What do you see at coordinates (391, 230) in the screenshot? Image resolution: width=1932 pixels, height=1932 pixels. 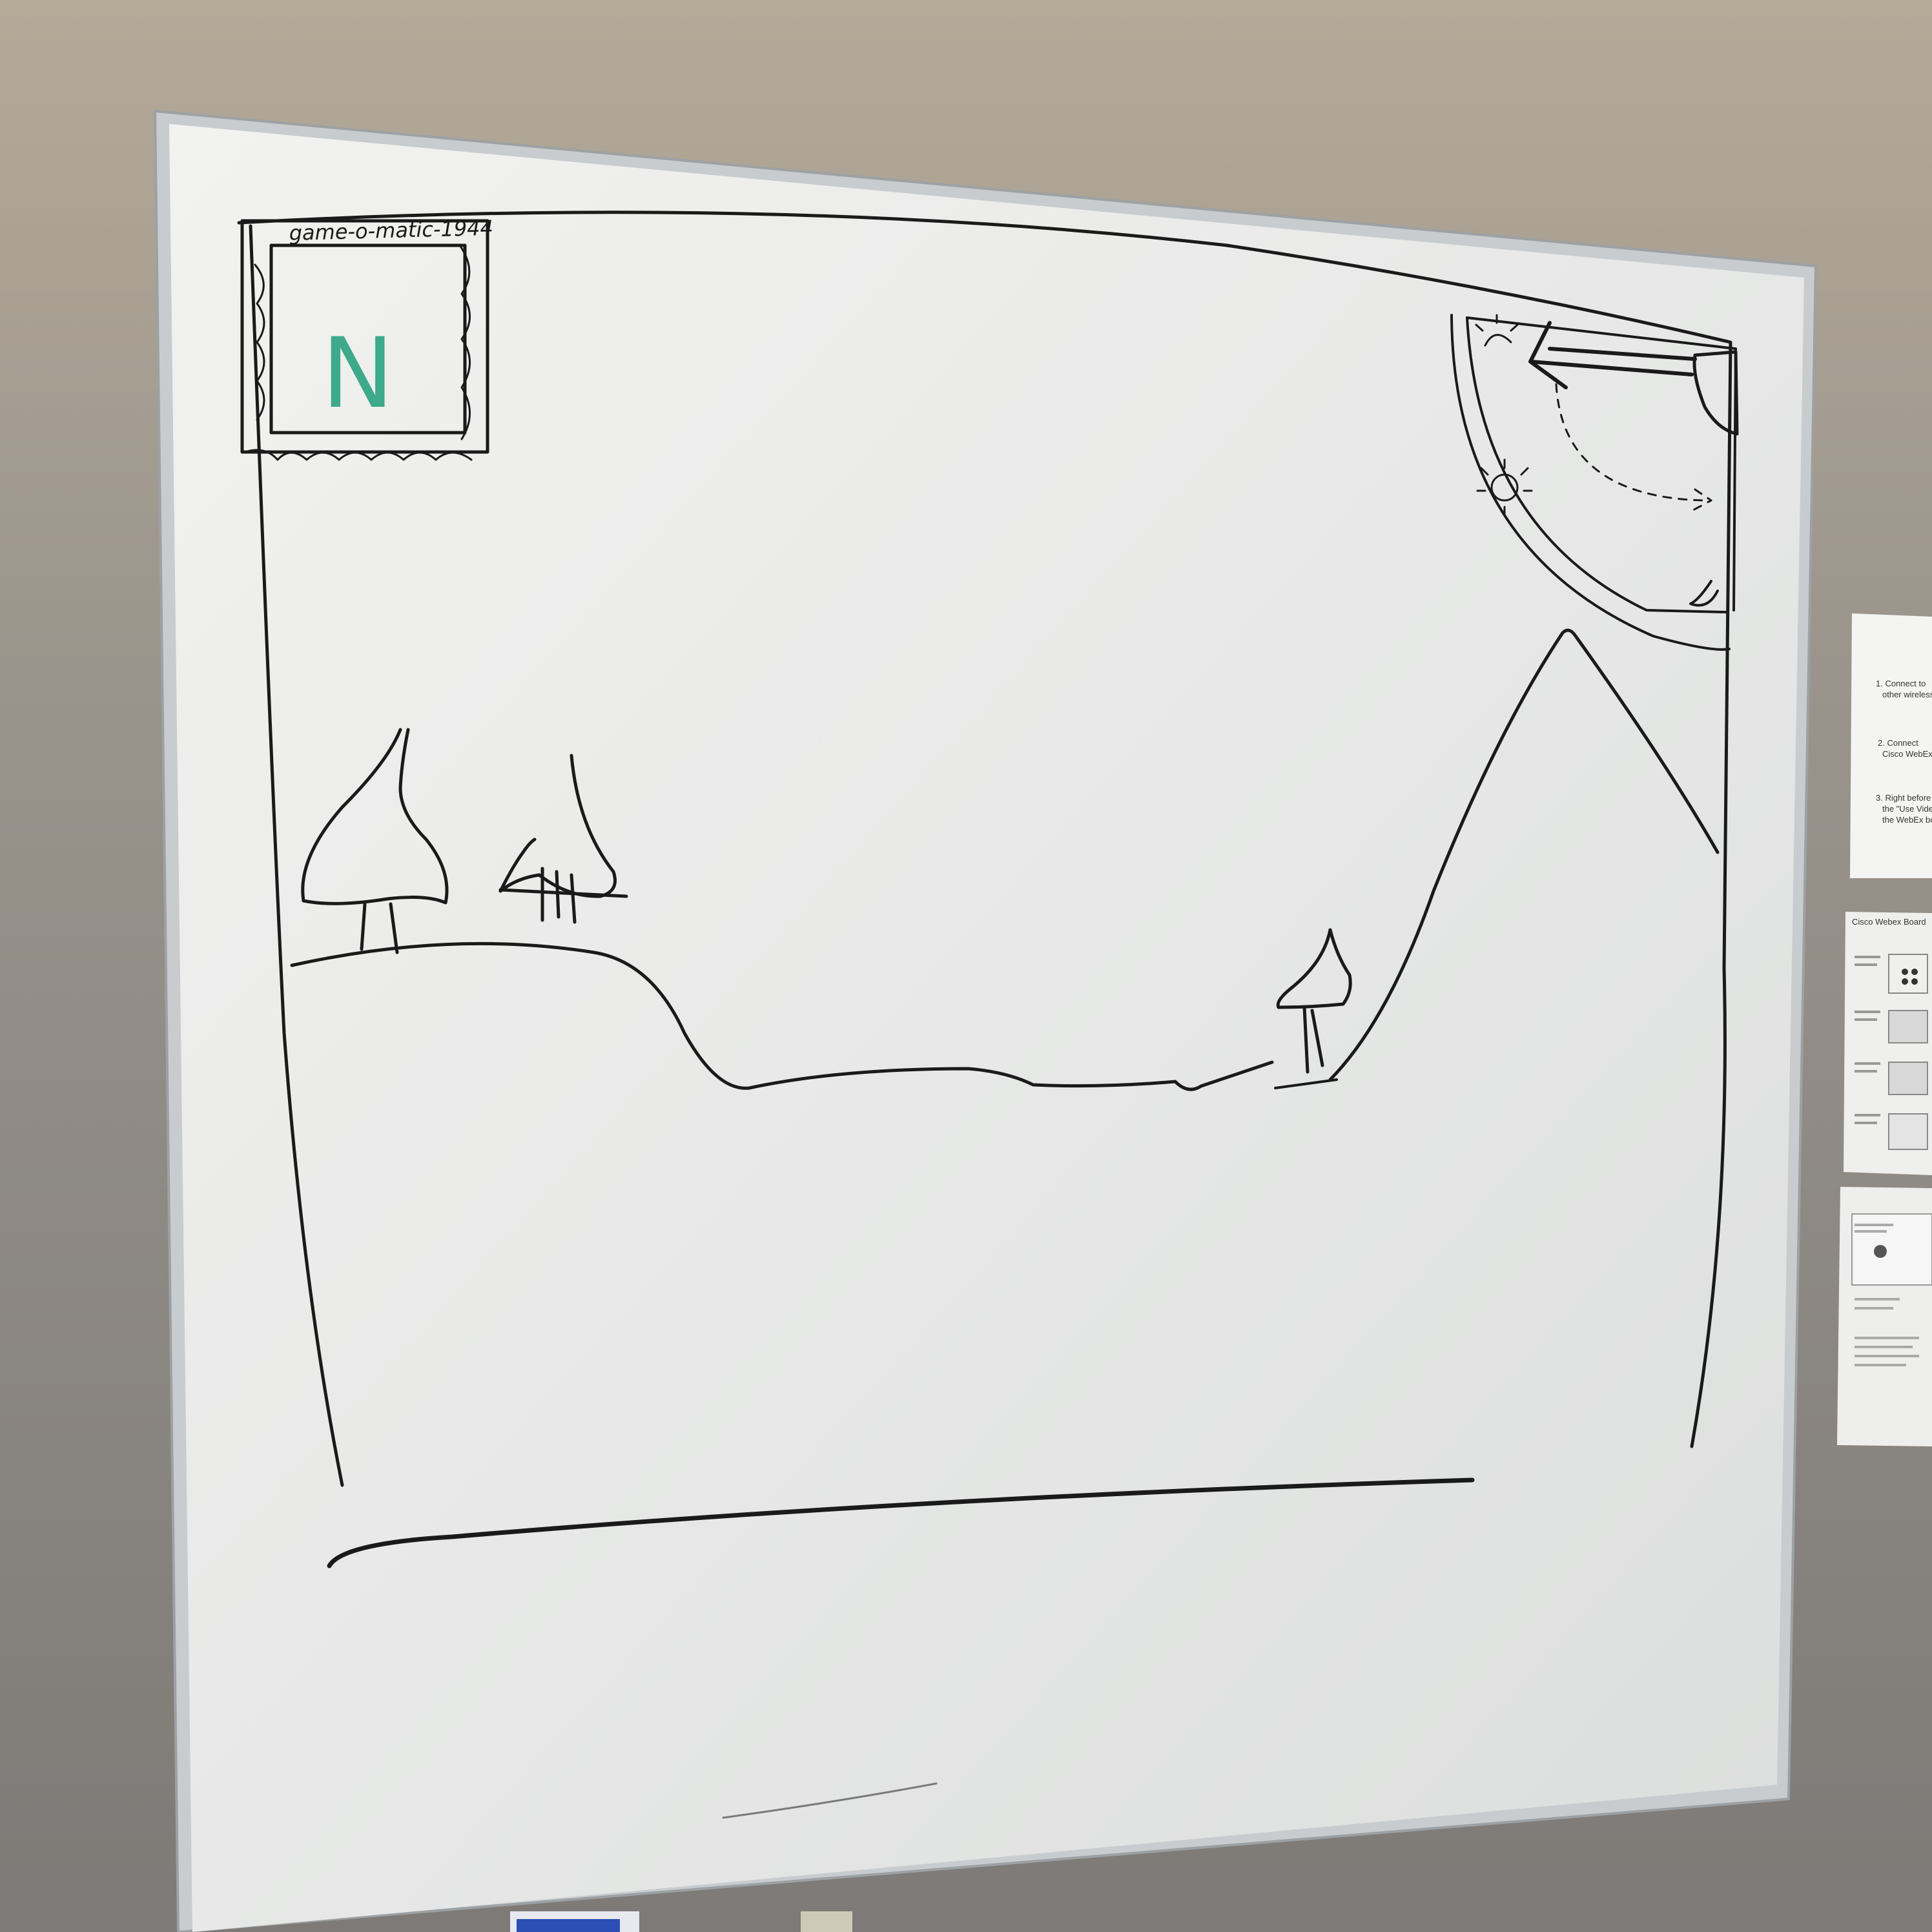 I see `game-title: game-o-matic-1944` at bounding box center [391, 230].